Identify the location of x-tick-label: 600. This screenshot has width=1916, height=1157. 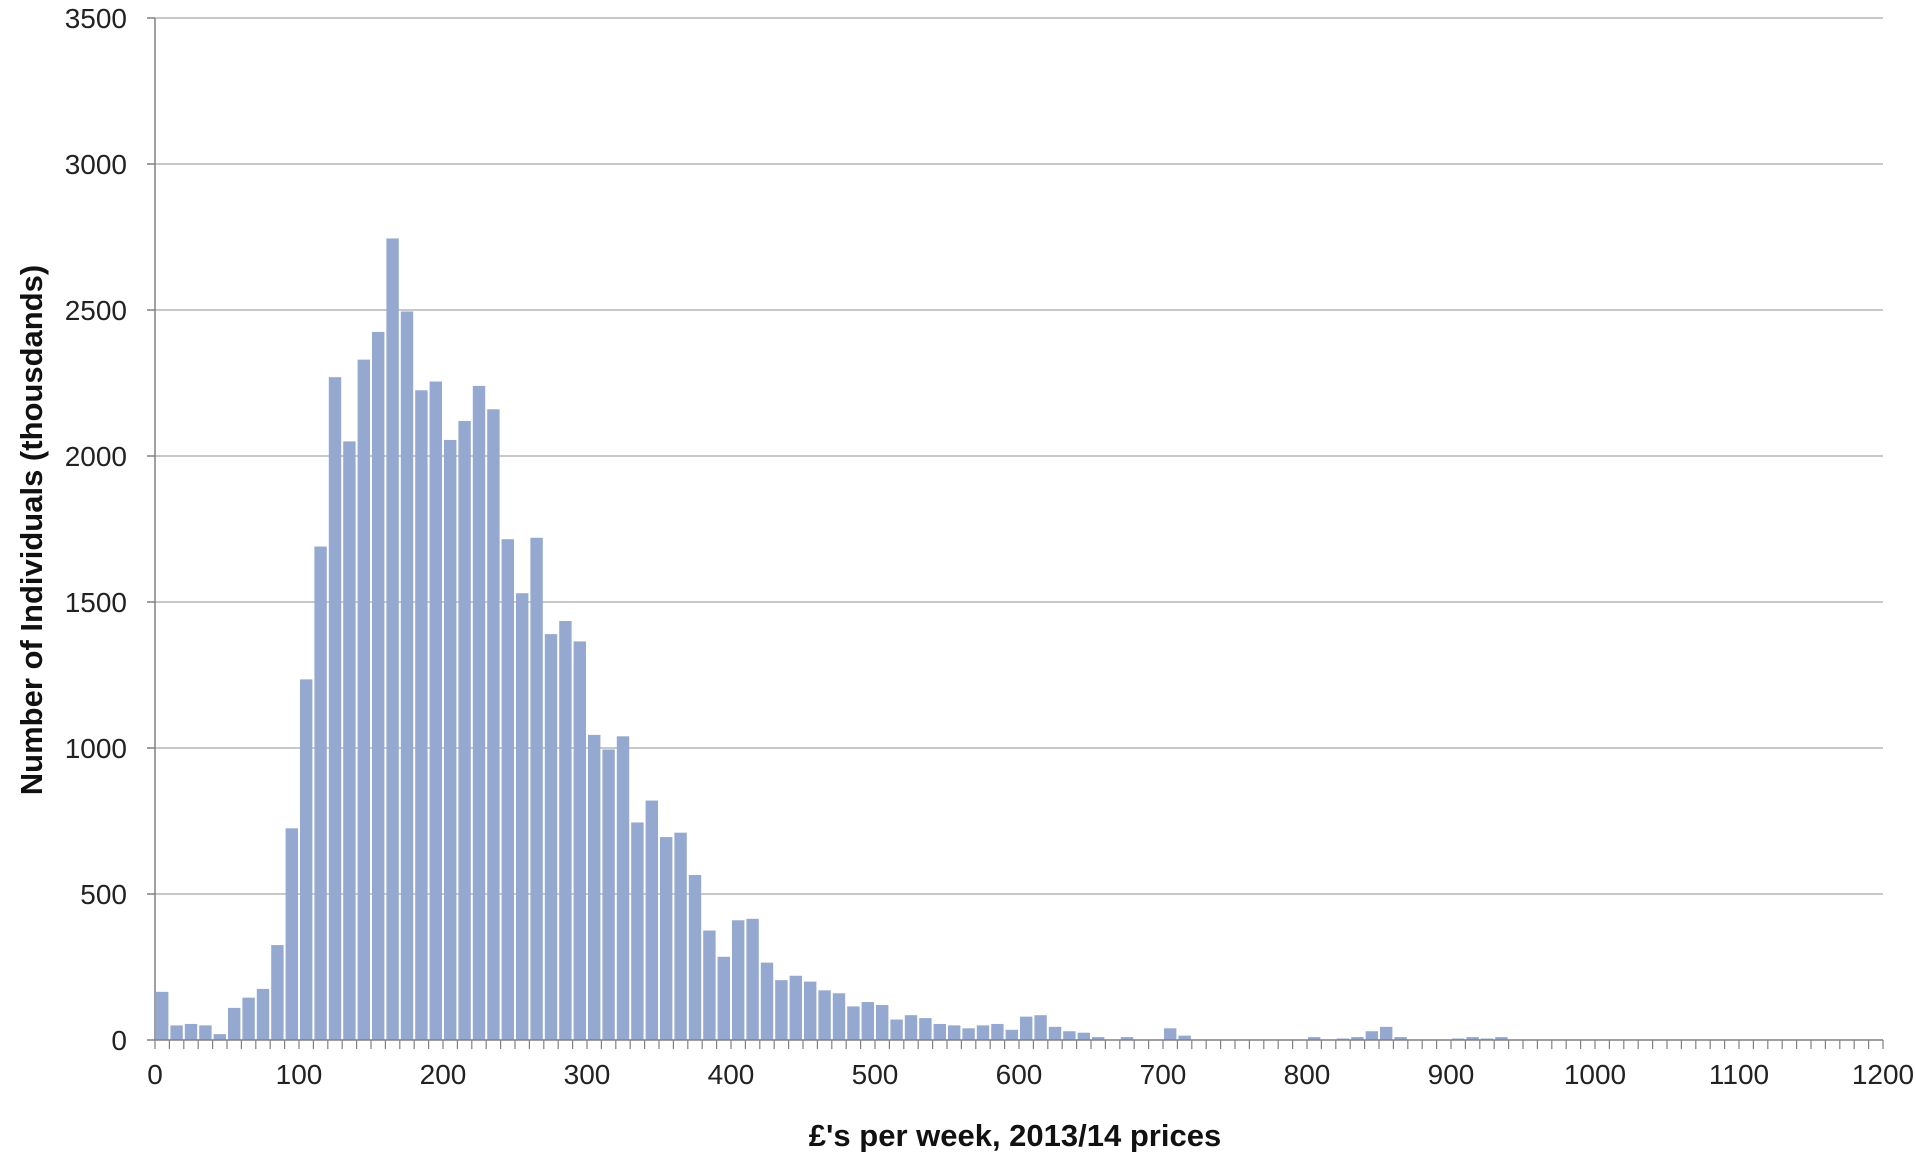
(1019, 1074).